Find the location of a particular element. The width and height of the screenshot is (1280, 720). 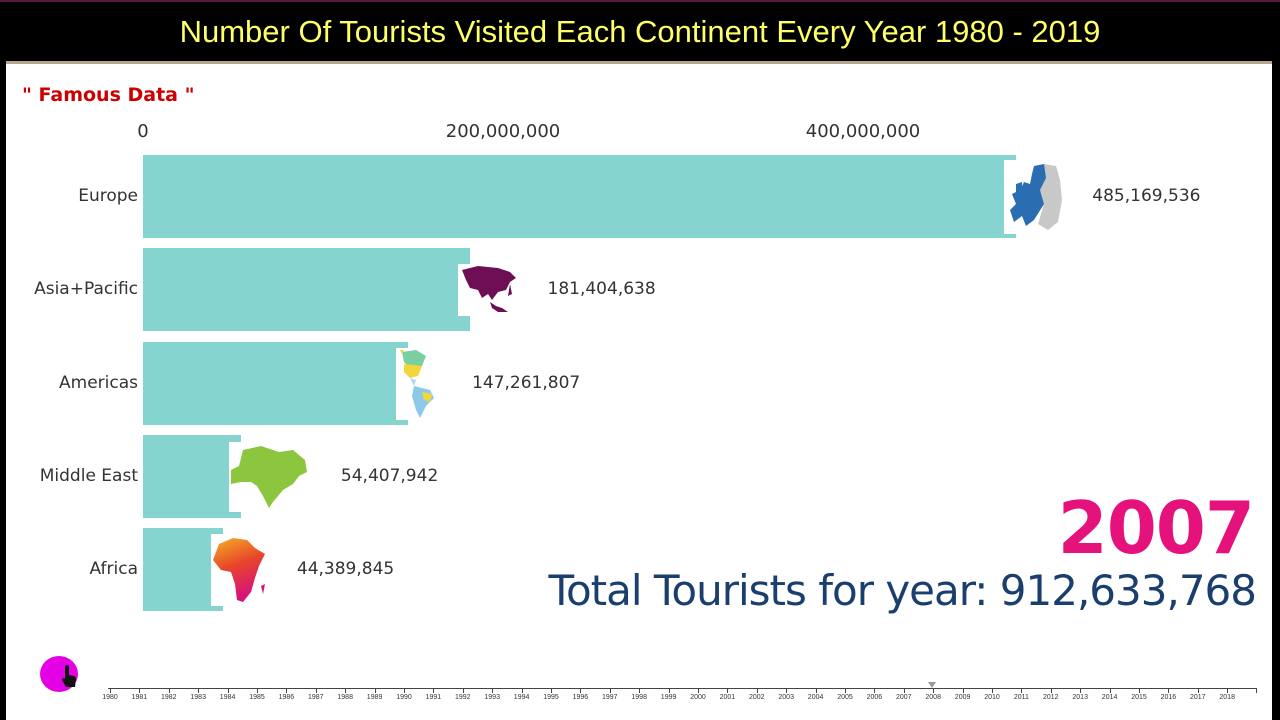

timeline-year-label: 2009 is located at coordinates (962, 697).